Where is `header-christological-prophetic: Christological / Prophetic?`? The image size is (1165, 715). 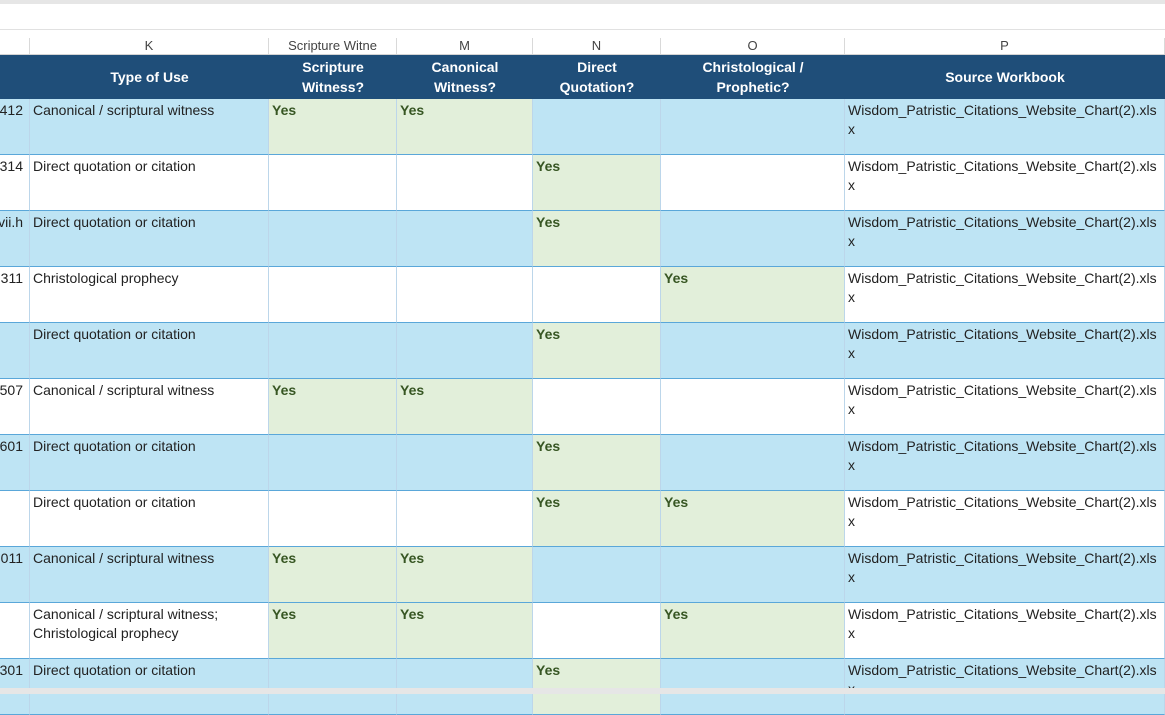
header-christological-prophetic: Christological / Prophetic? is located at coordinates (753, 77).